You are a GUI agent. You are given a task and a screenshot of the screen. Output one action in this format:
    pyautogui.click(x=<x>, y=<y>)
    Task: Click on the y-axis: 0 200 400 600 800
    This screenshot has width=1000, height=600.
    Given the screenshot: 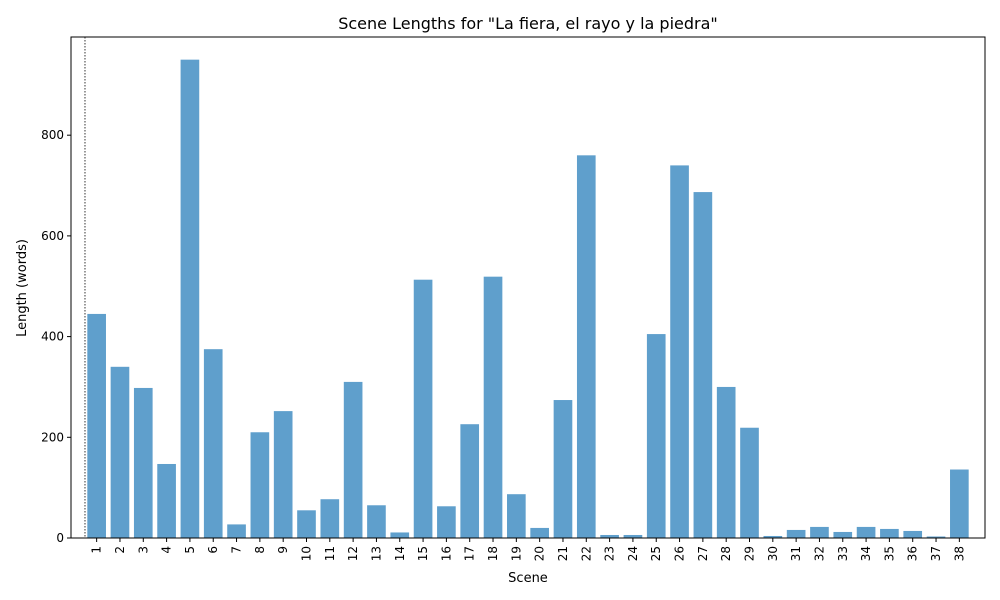 What is the action you would take?
    pyautogui.click(x=56, y=336)
    